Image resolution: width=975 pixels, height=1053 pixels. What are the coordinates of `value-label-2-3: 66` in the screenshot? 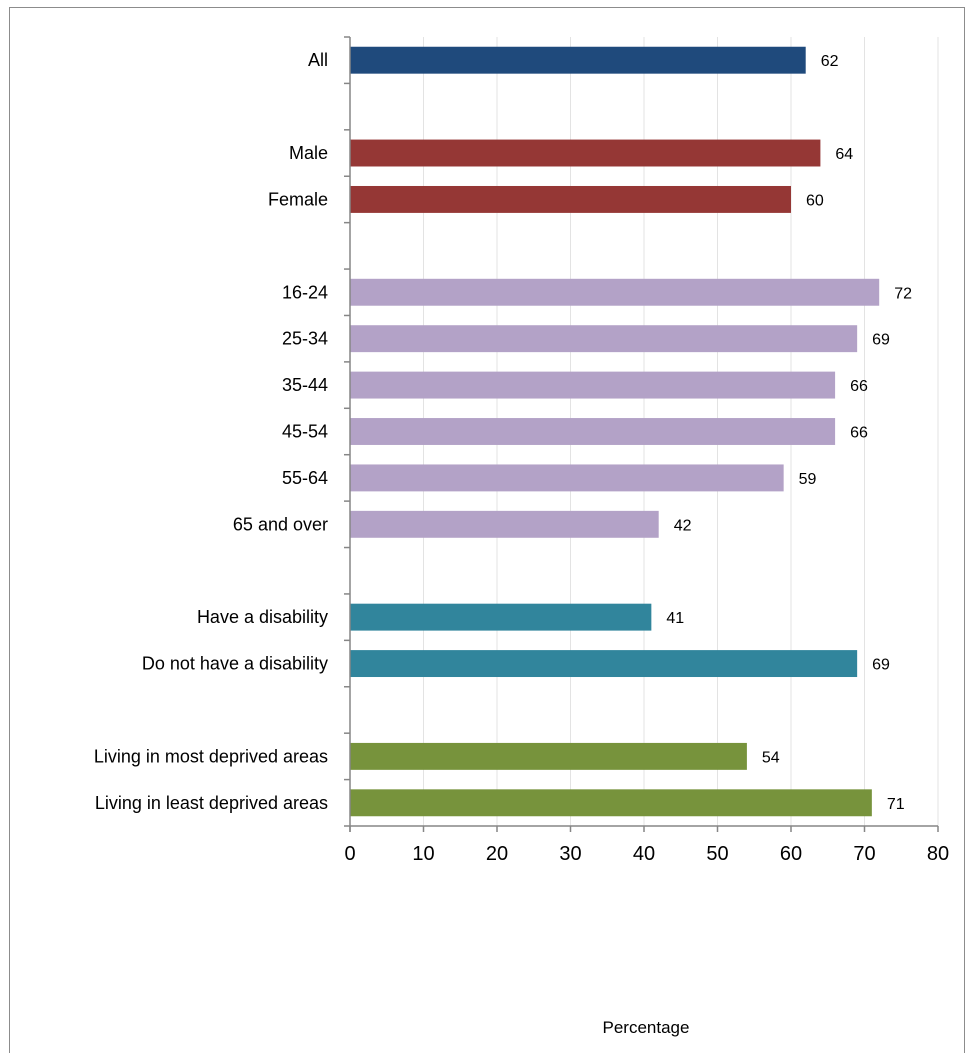 It's located at (859, 433).